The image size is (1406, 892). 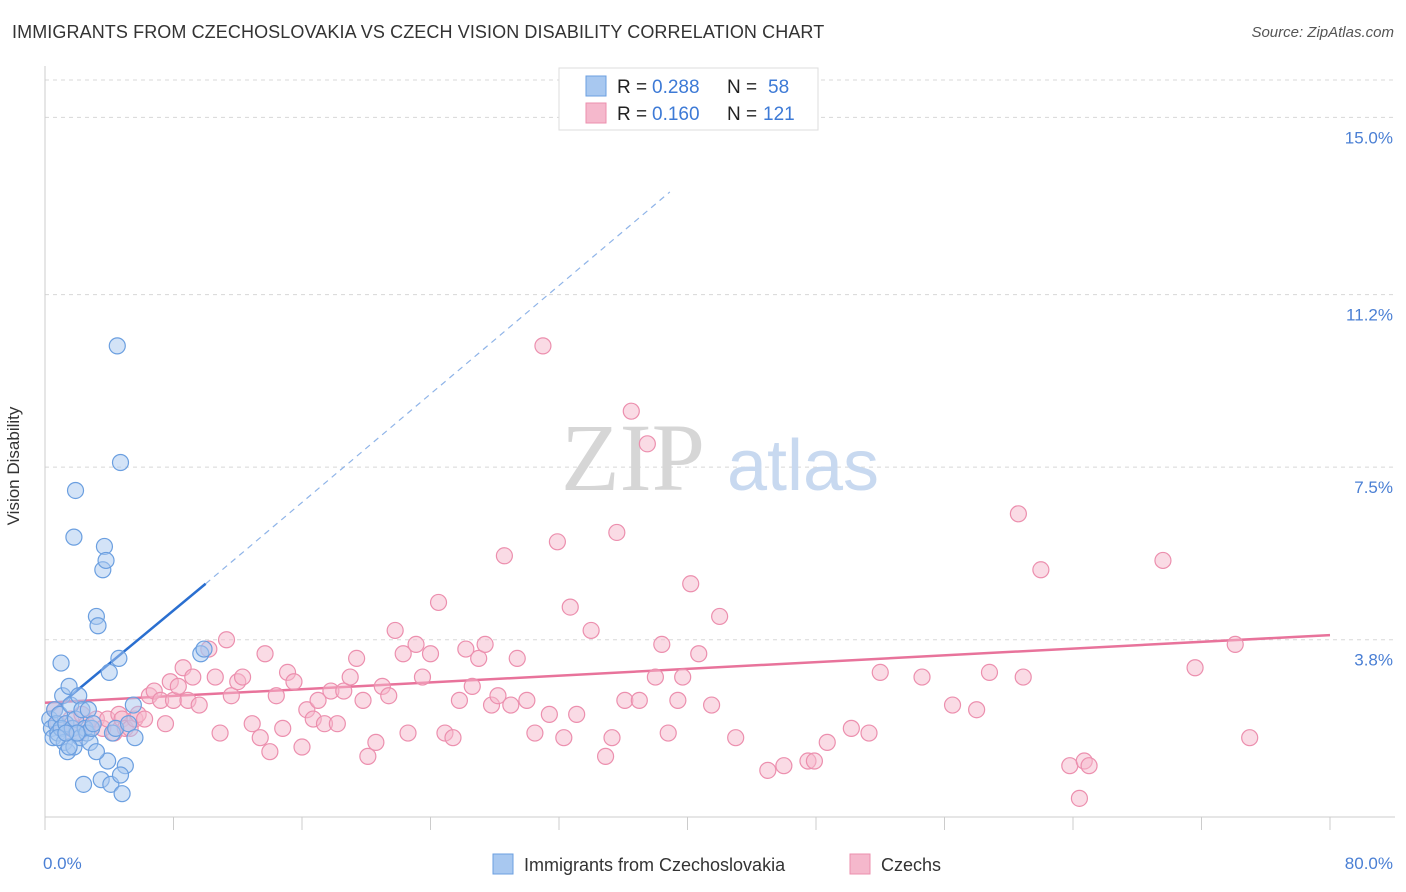 I want to click on trend-line-czechoslovakia-extension, so click(x=438, y=388).